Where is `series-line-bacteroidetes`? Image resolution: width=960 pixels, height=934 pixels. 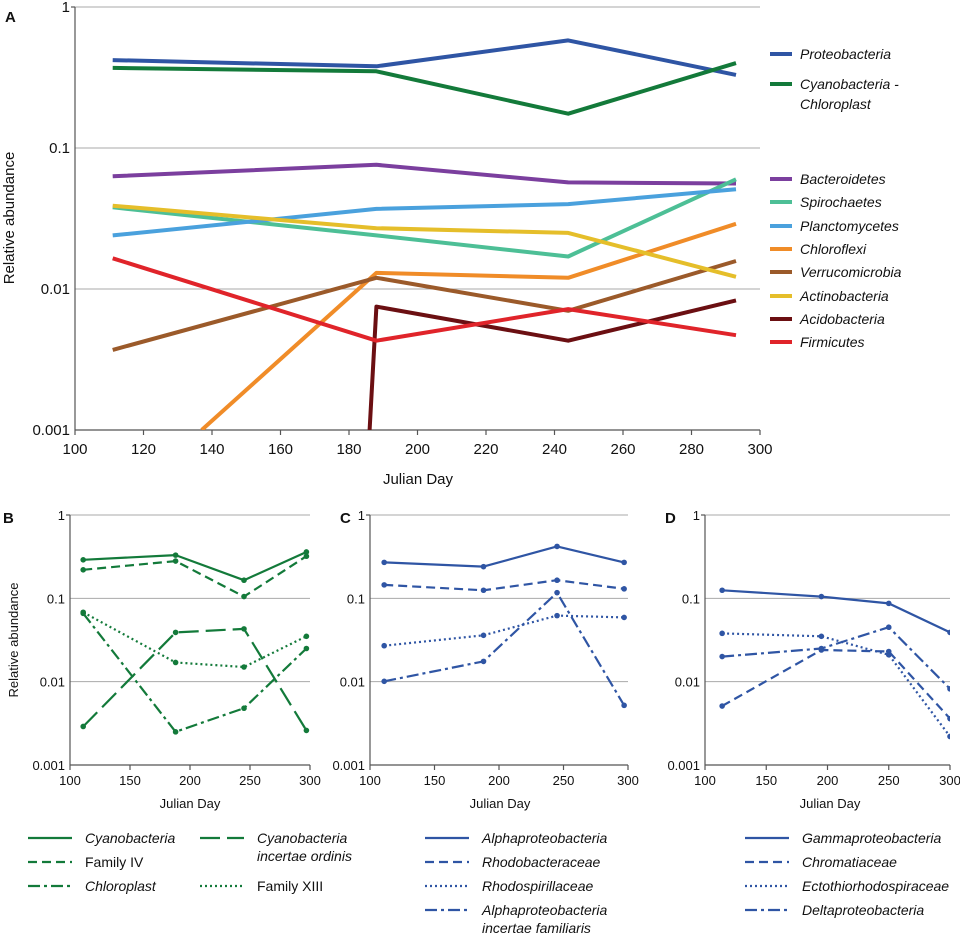 series-line-bacteroidetes is located at coordinates (424, 174).